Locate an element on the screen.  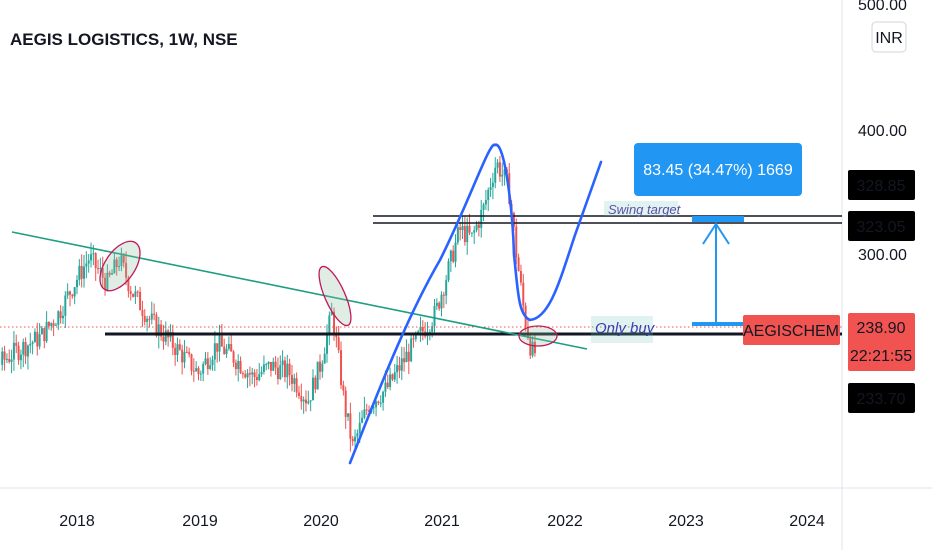
x-tick-label: 2020 is located at coordinates (321, 521).